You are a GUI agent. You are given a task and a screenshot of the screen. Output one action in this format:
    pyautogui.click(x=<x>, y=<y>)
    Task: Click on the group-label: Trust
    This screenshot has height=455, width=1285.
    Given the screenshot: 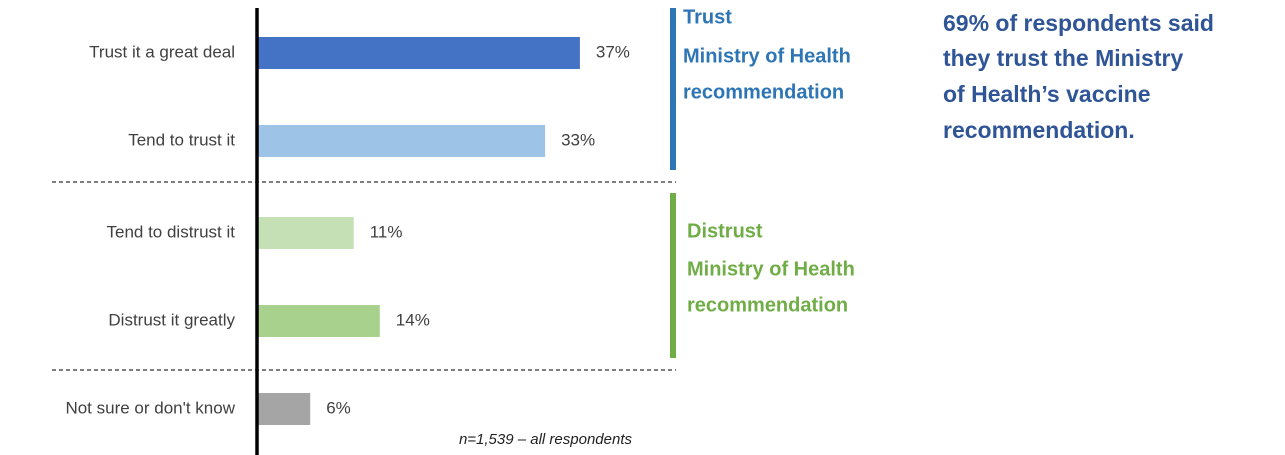 What is the action you would take?
    pyautogui.click(x=707, y=17)
    